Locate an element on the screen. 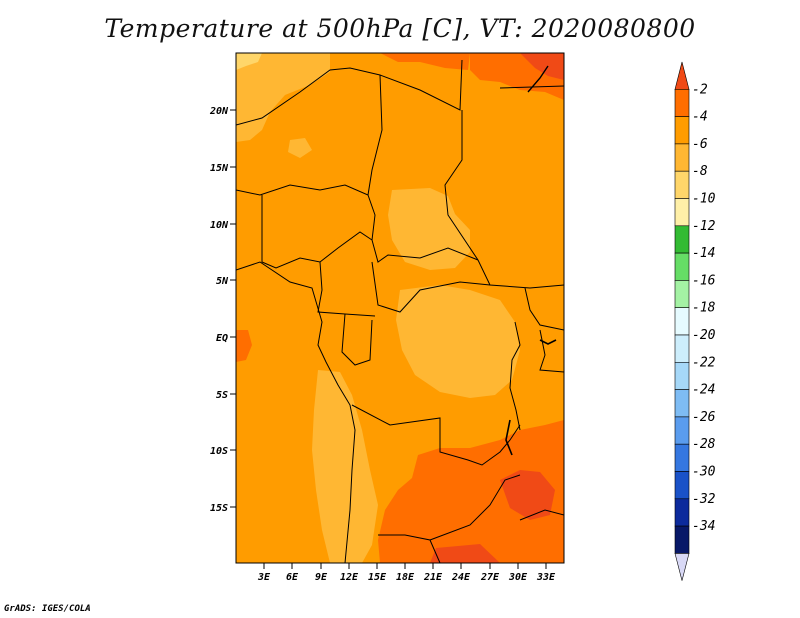 The width and height of the screenshot is (800, 618). lon-tick-label: 15E is located at coordinates (377, 577).